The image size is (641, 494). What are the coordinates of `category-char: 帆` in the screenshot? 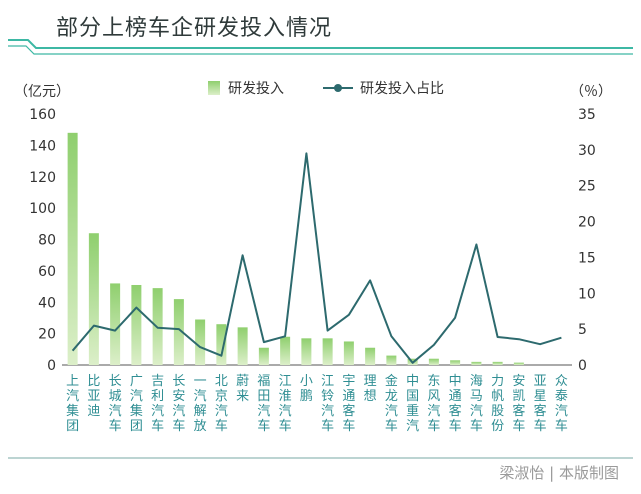 It's located at (497, 396).